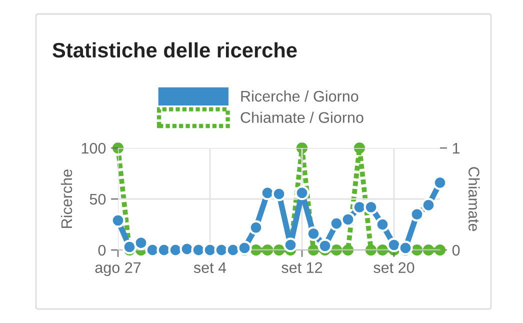  What do you see at coordinates (299, 96) in the screenshot?
I see `legend-label: Ricerche / Giorno` at bounding box center [299, 96].